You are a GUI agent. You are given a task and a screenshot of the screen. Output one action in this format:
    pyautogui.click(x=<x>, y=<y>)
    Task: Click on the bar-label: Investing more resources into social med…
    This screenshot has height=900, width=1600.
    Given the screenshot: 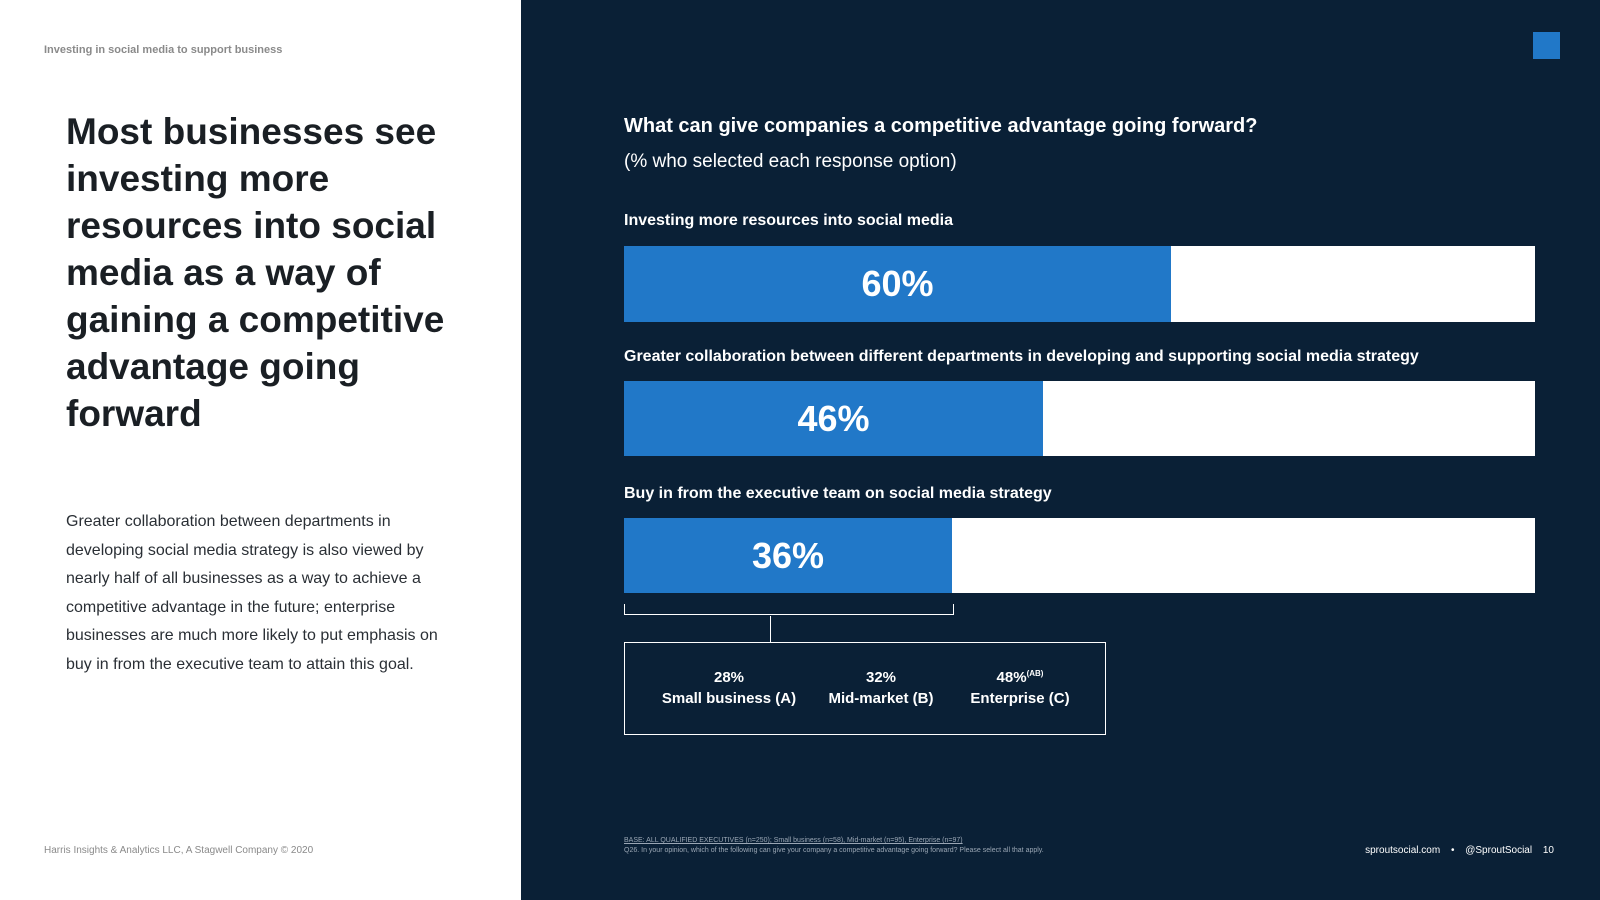 What is the action you would take?
    pyautogui.click(x=788, y=220)
    